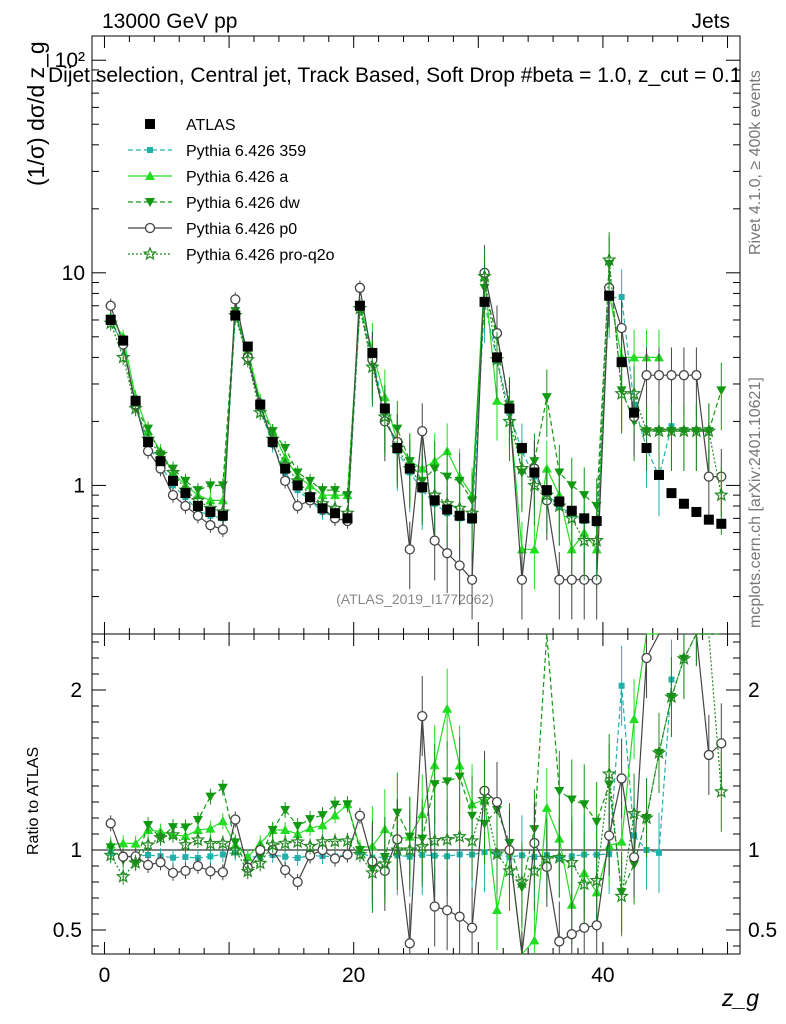  Describe the element at coordinates (246, 151) in the screenshot. I see `legend-label-p359: Pythia 6.426 359` at that location.